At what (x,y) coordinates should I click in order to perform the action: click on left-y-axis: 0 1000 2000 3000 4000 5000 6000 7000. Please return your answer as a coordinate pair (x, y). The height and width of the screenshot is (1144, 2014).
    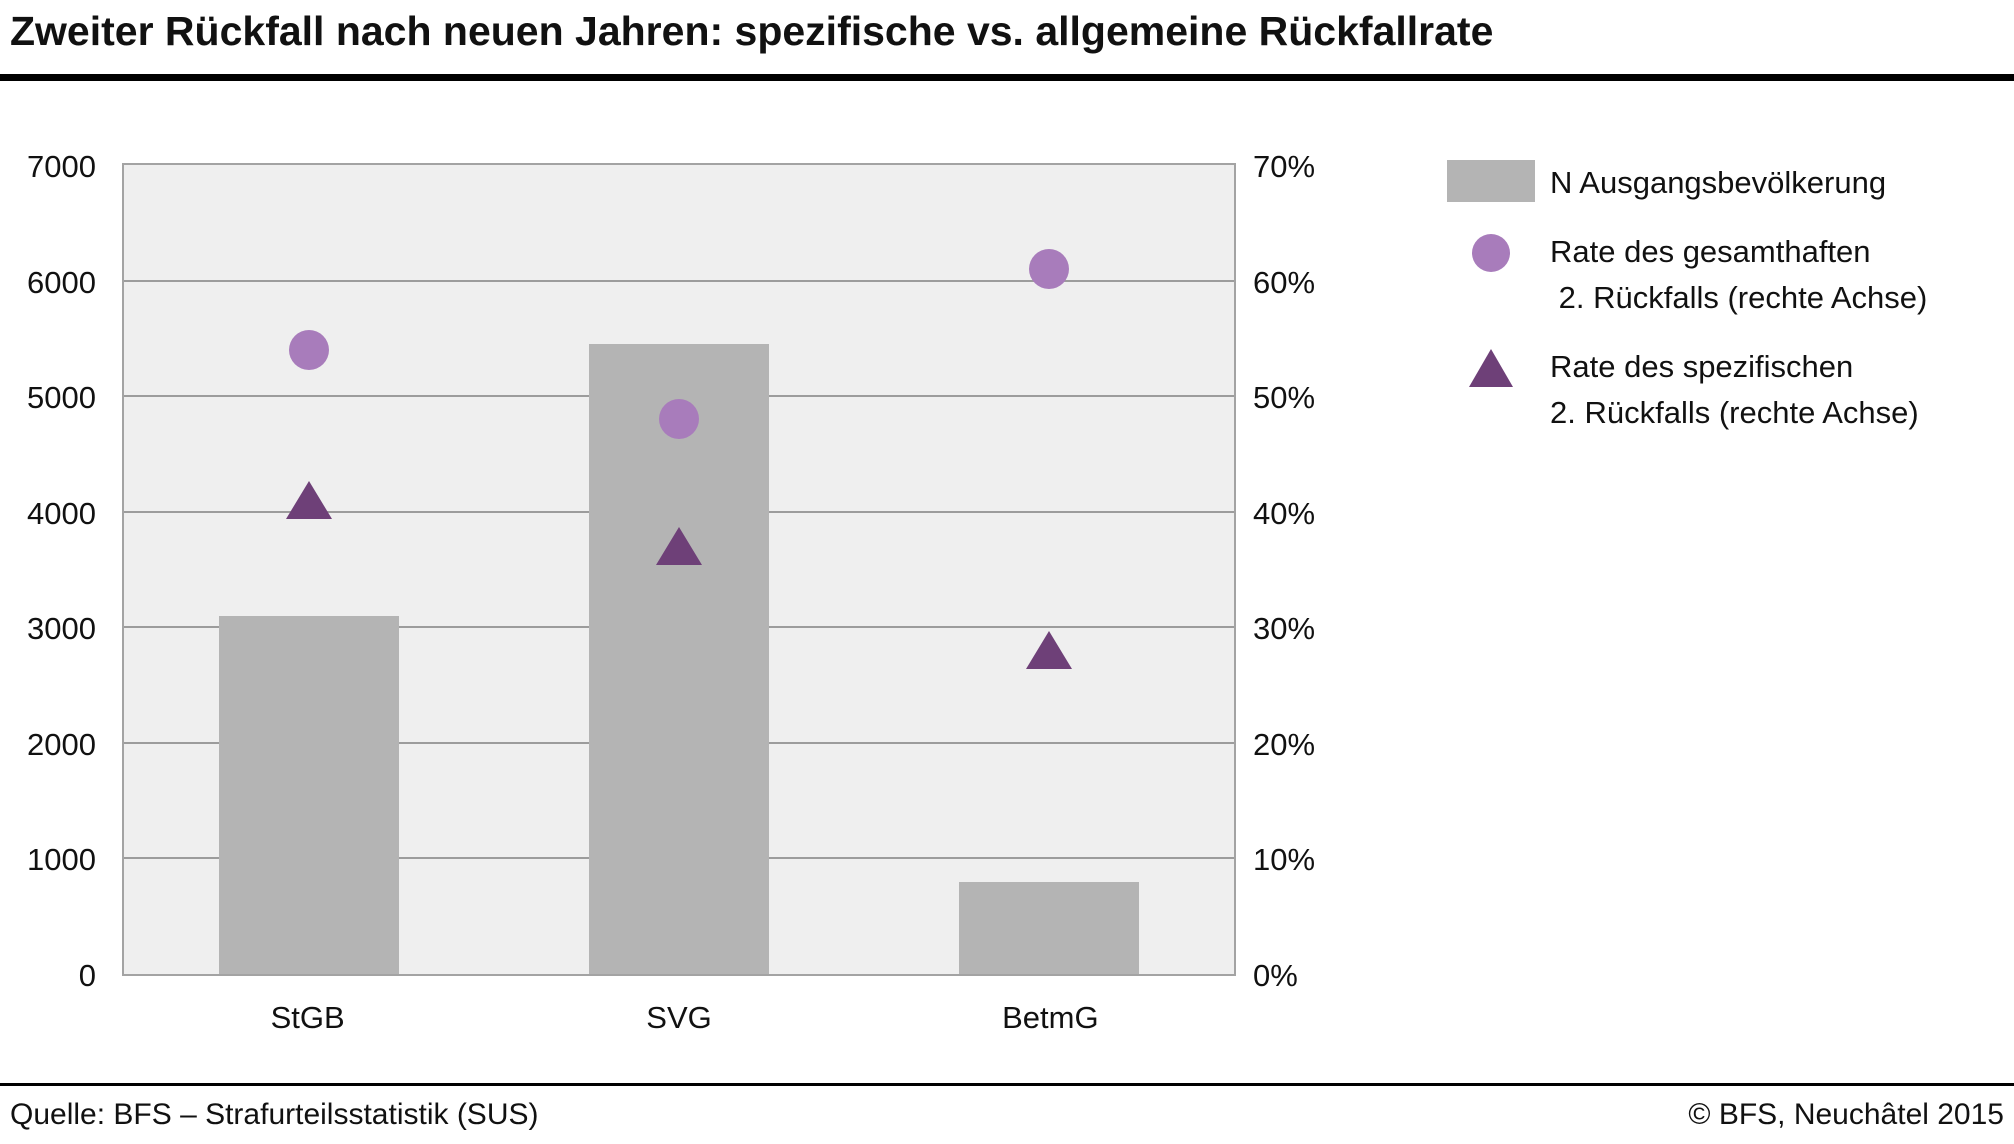
    Looking at the image, I should click on (48, 571).